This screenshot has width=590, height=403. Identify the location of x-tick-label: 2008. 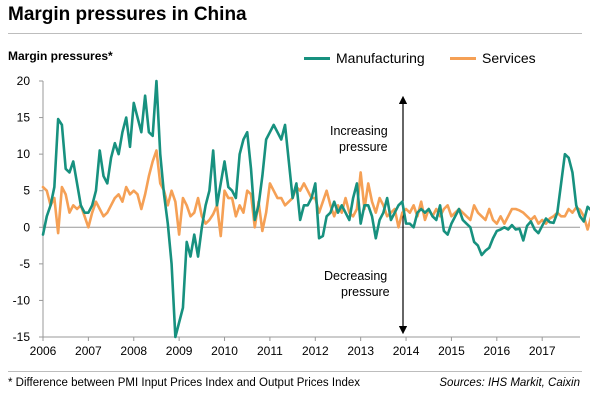
(133, 351).